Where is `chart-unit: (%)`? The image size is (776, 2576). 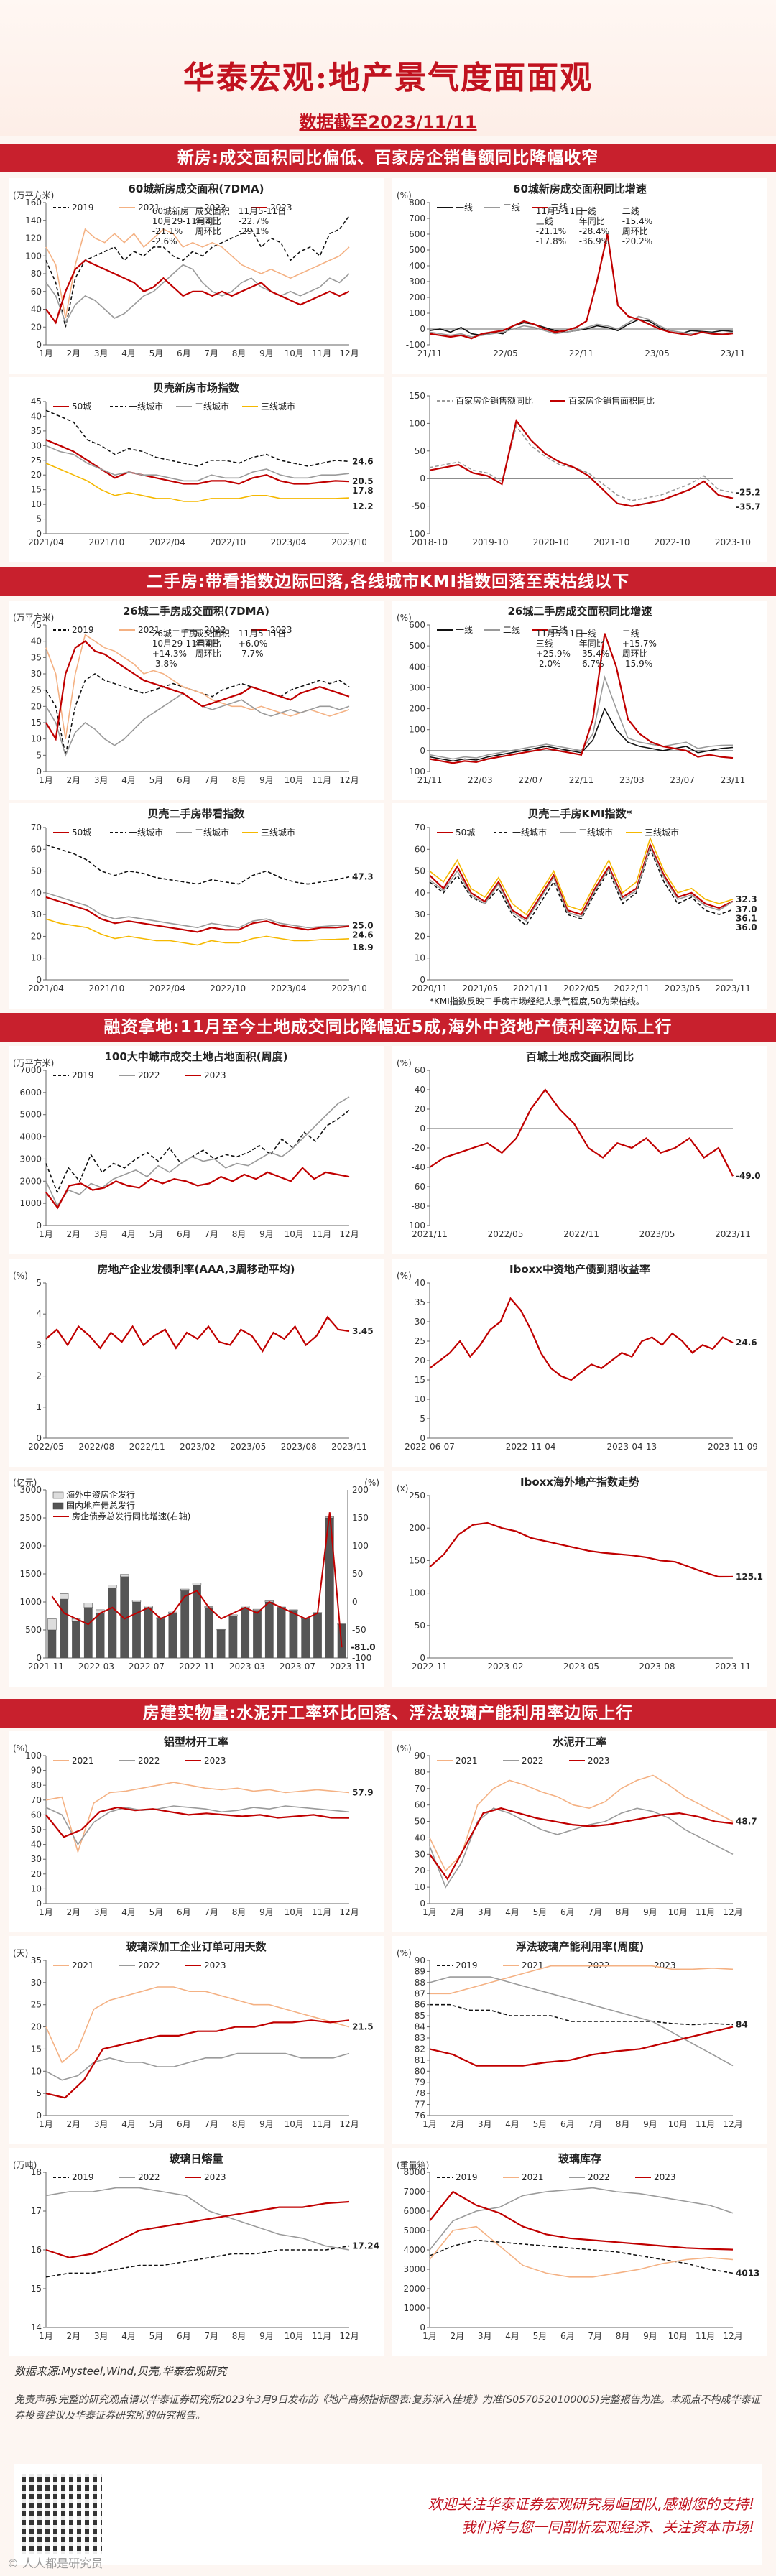 chart-unit: (%) is located at coordinates (404, 1748).